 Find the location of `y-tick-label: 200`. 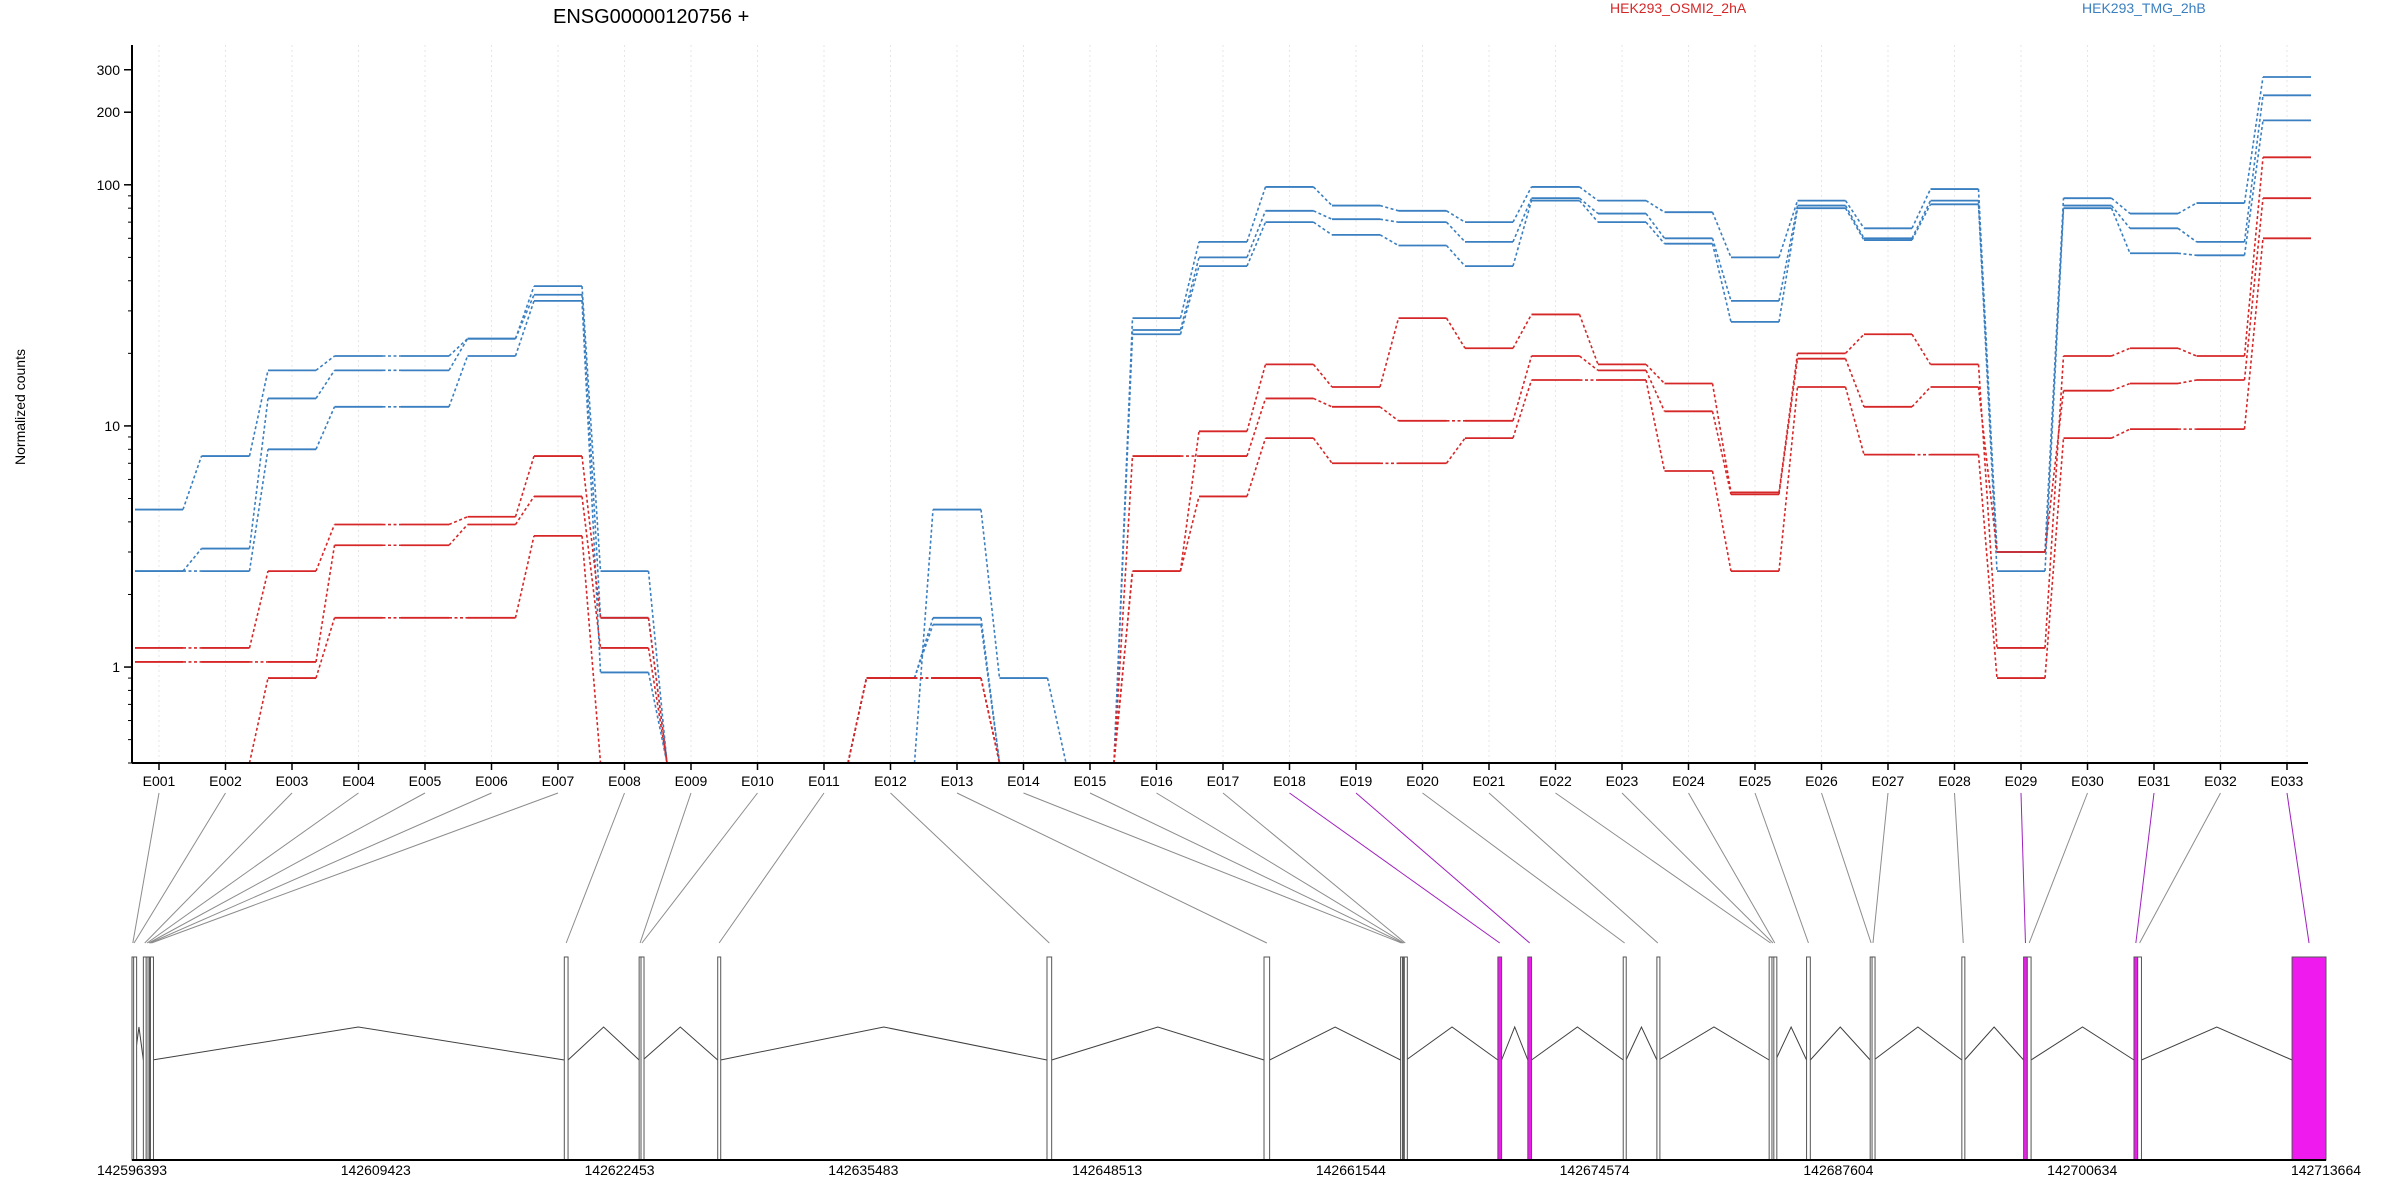

y-tick-label: 200 is located at coordinates (109, 112).